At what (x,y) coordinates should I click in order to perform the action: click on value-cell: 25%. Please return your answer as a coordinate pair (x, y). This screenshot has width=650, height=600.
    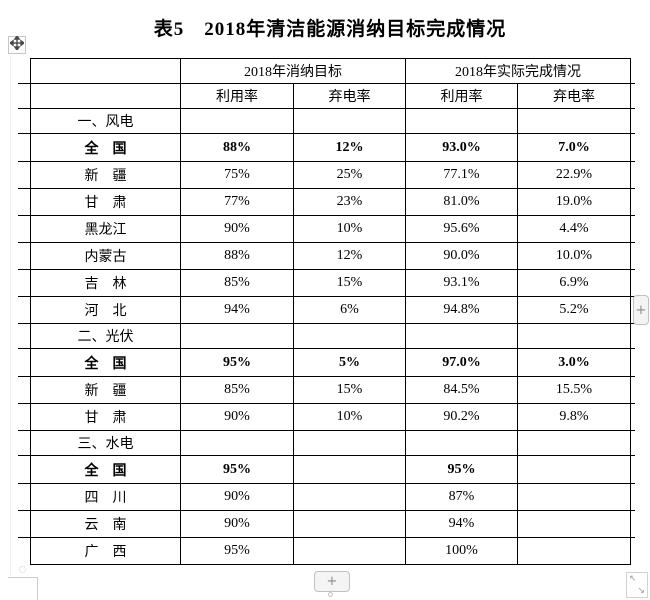
    Looking at the image, I should click on (349, 175).